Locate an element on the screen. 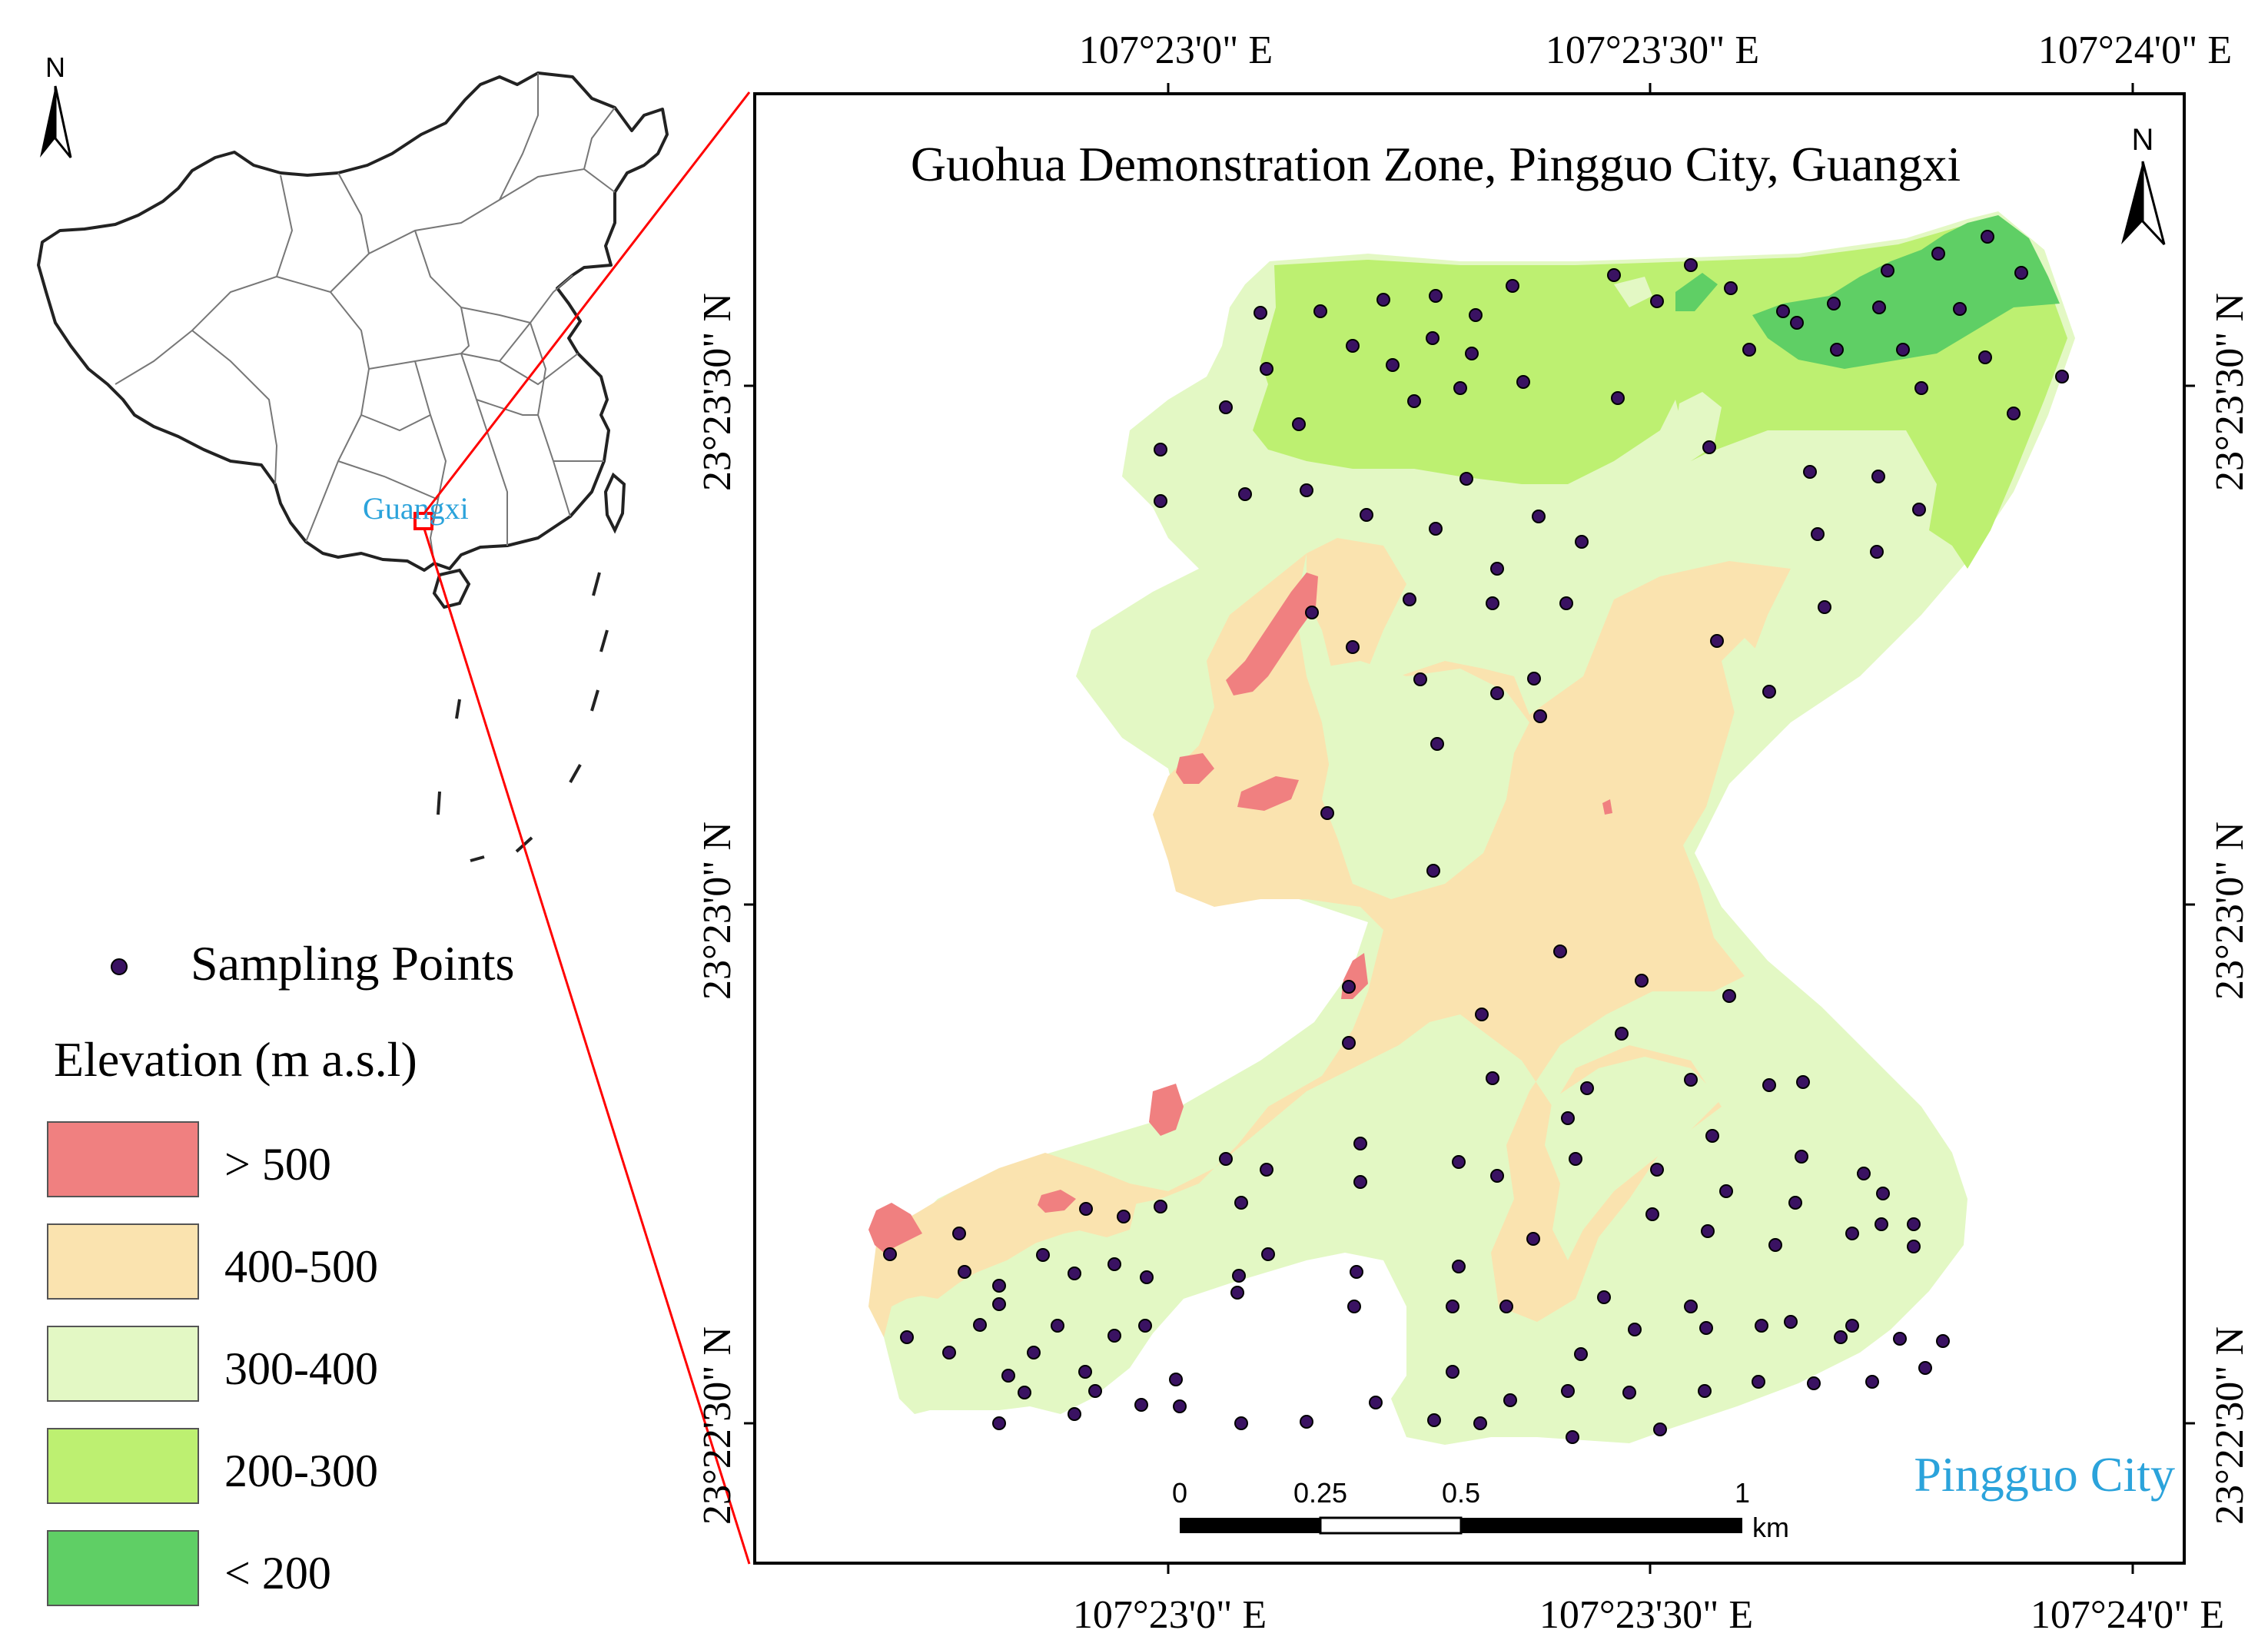 The image size is (2268, 1640). lat-right-1: 23°23'30" N is located at coordinates (2230, 392).